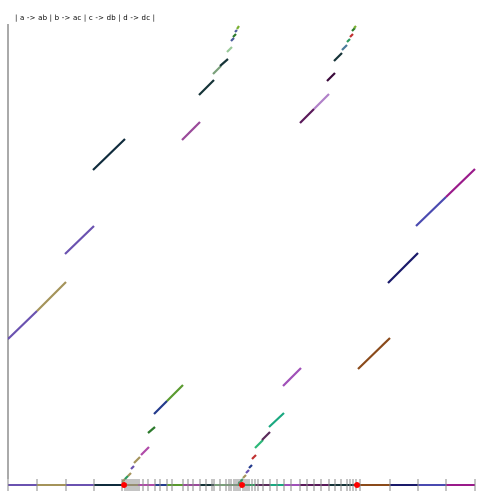 The height and width of the screenshot is (492, 479). I want to click on ticks-group, so click(241, 485).